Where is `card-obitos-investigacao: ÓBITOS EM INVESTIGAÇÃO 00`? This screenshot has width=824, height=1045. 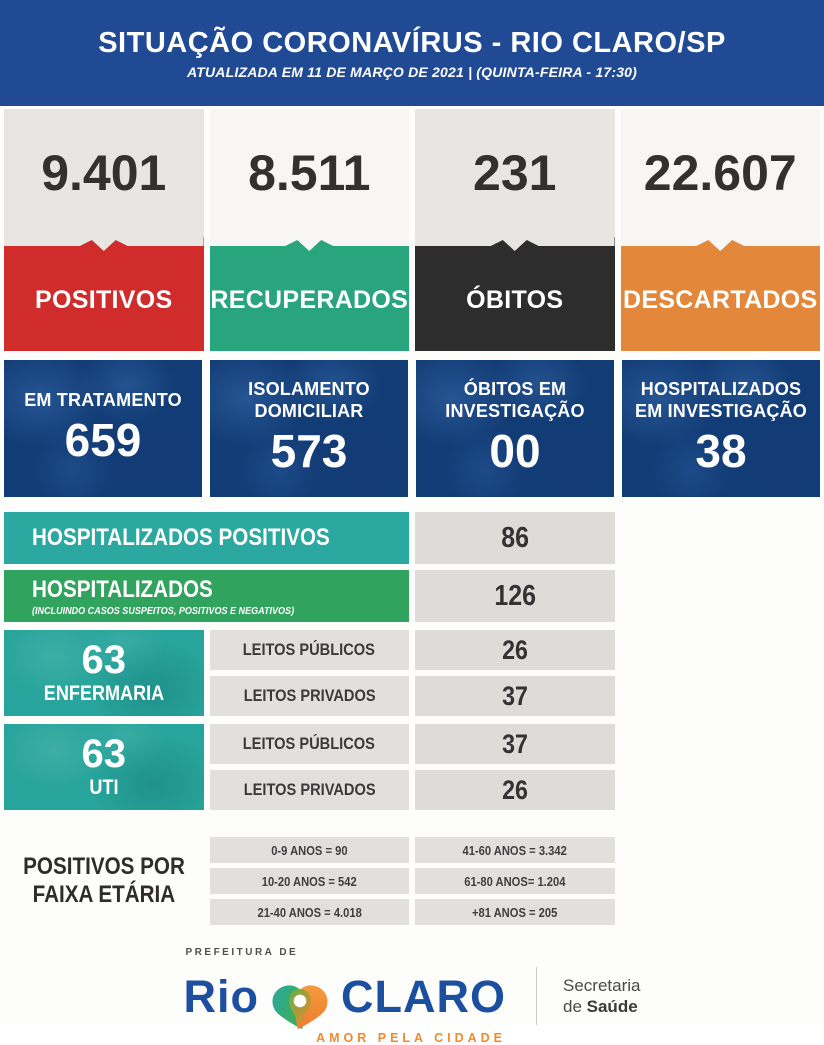
card-obitos-investigacao: ÓBITOS EM INVESTIGAÇÃO 00 is located at coordinates (515, 428).